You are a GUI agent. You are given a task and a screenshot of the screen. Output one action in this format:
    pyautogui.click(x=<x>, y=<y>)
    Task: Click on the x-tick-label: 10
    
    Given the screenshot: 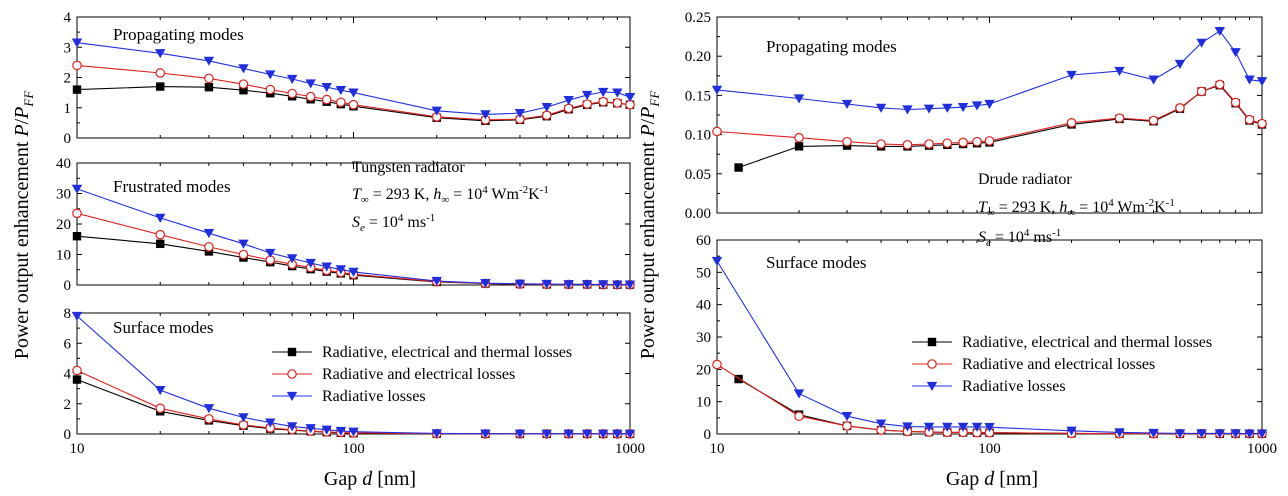 What is the action you would take?
    pyautogui.click(x=77, y=449)
    